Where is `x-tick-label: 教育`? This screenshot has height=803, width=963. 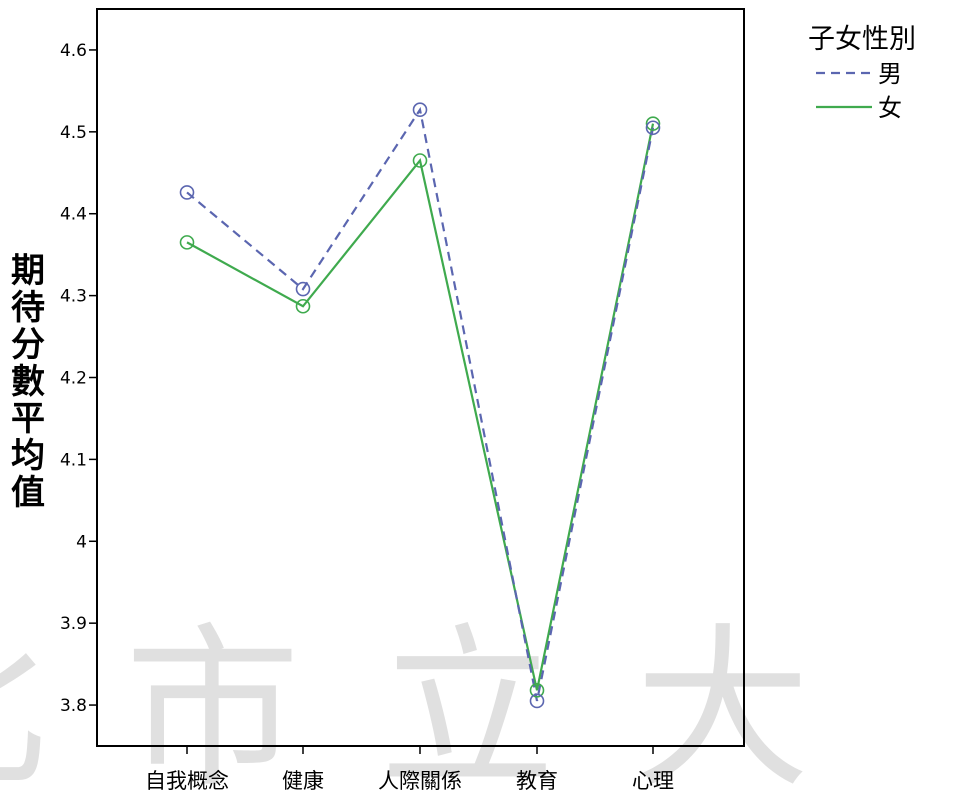 x-tick-label: 教育 is located at coordinates (537, 781).